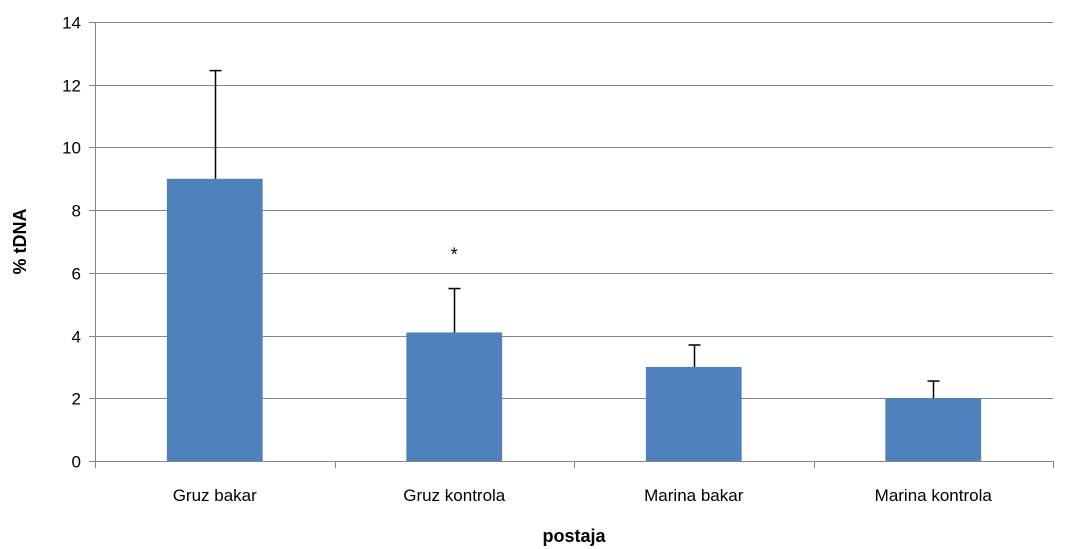  I want to click on x-tick-label: Gruz bakar, so click(215, 495).